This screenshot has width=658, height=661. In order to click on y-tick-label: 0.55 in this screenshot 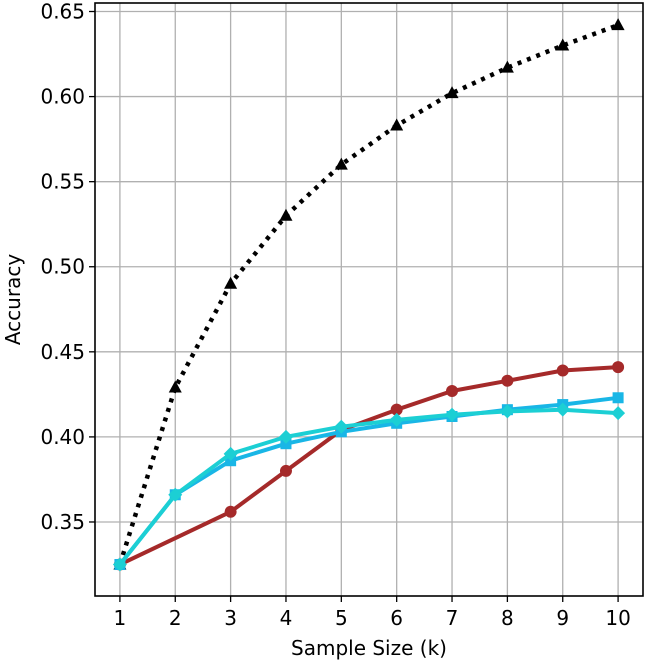, I will do `click(62, 182)`.